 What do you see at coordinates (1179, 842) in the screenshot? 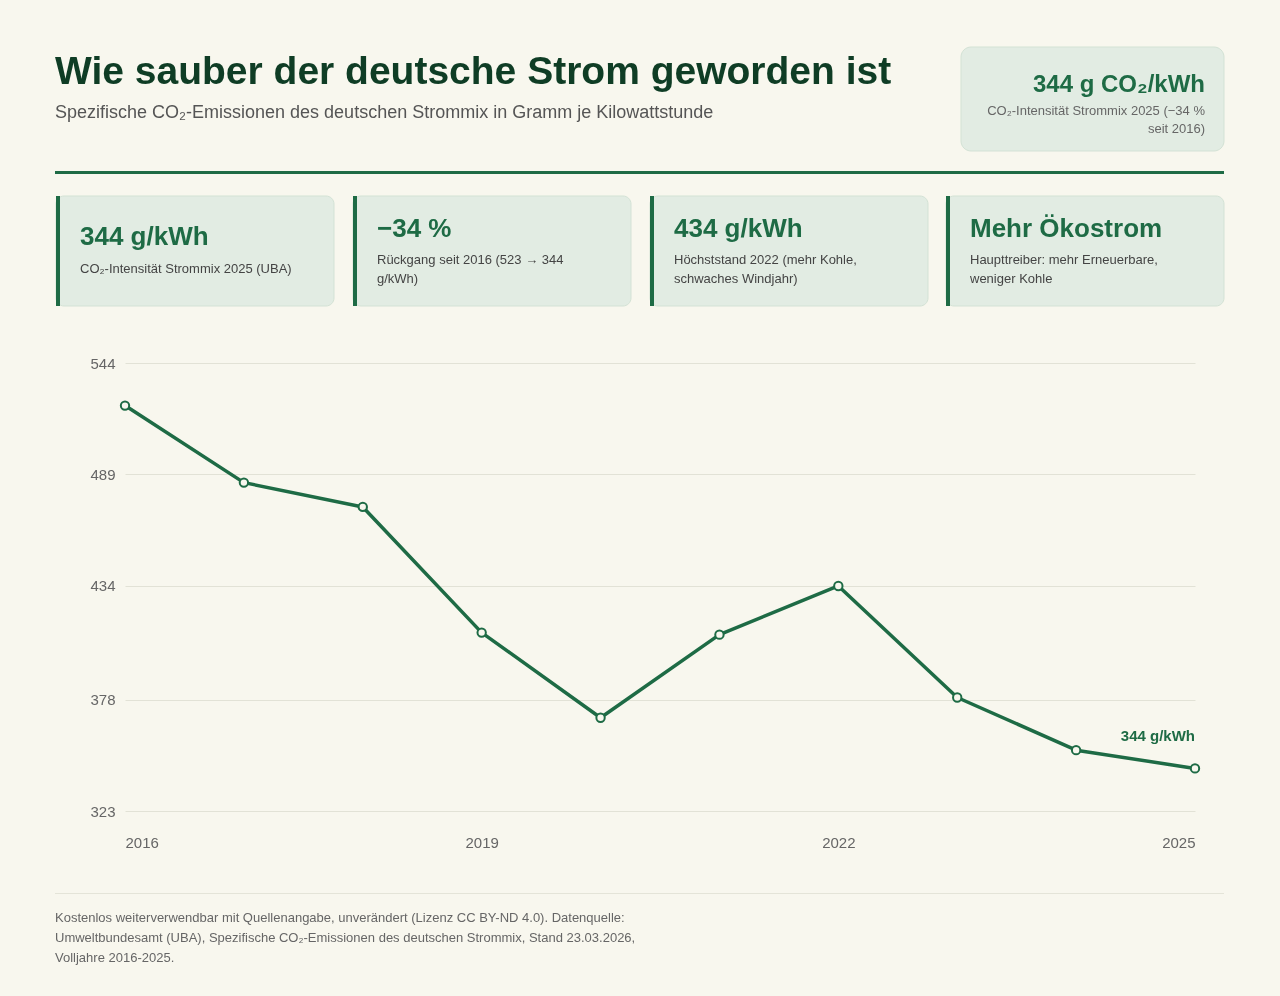
I see `x-tick-label: 2025` at bounding box center [1179, 842].